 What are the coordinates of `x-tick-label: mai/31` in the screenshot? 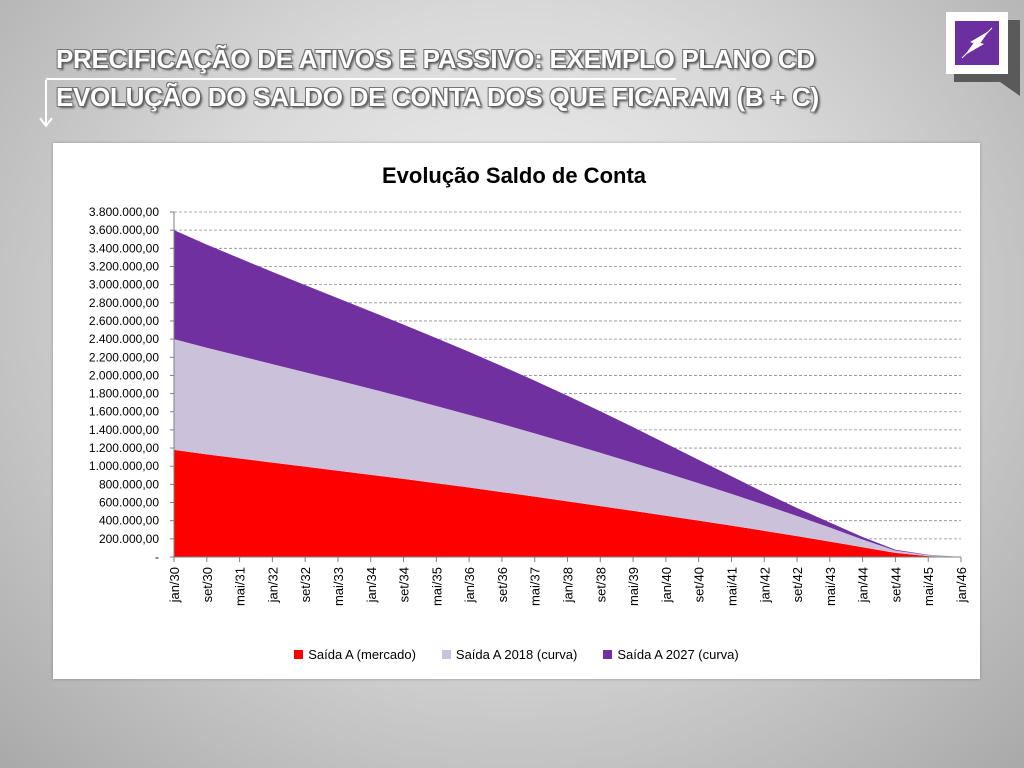 It's located at (240, 586).